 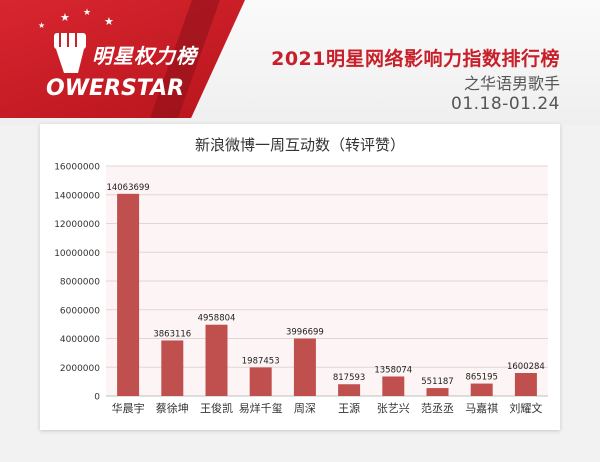 I want to click on chart-title: 新浪微博一周互动数（转评赞）, so click(x=299, y=145).